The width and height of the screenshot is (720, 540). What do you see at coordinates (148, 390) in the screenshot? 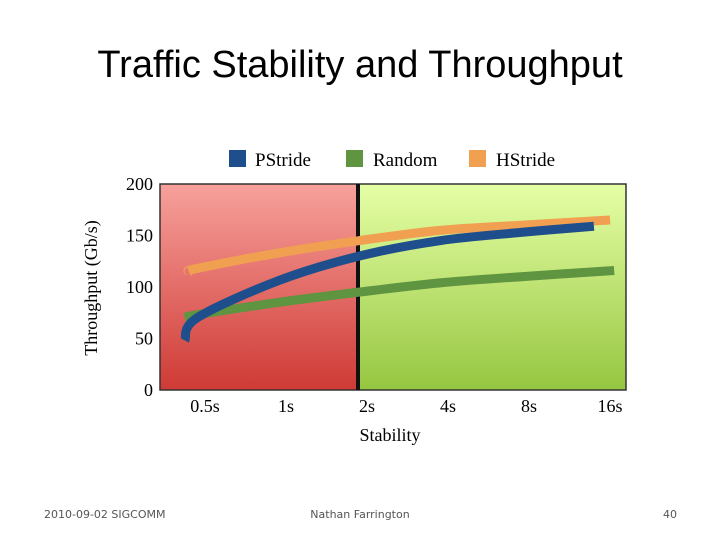
I see `y-tick-label: 0` at bounding box center [148, 390].